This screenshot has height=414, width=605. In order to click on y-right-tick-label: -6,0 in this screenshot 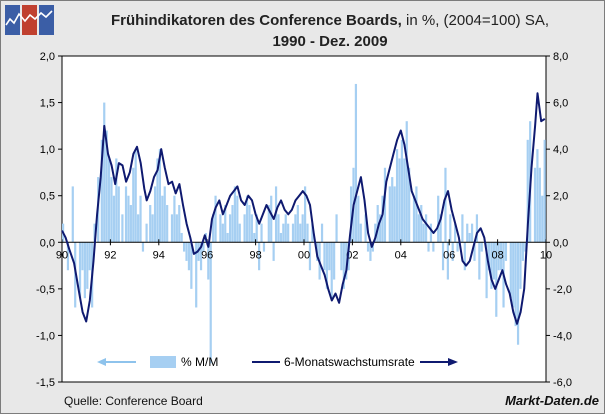, I will do `click(562, 383)`.